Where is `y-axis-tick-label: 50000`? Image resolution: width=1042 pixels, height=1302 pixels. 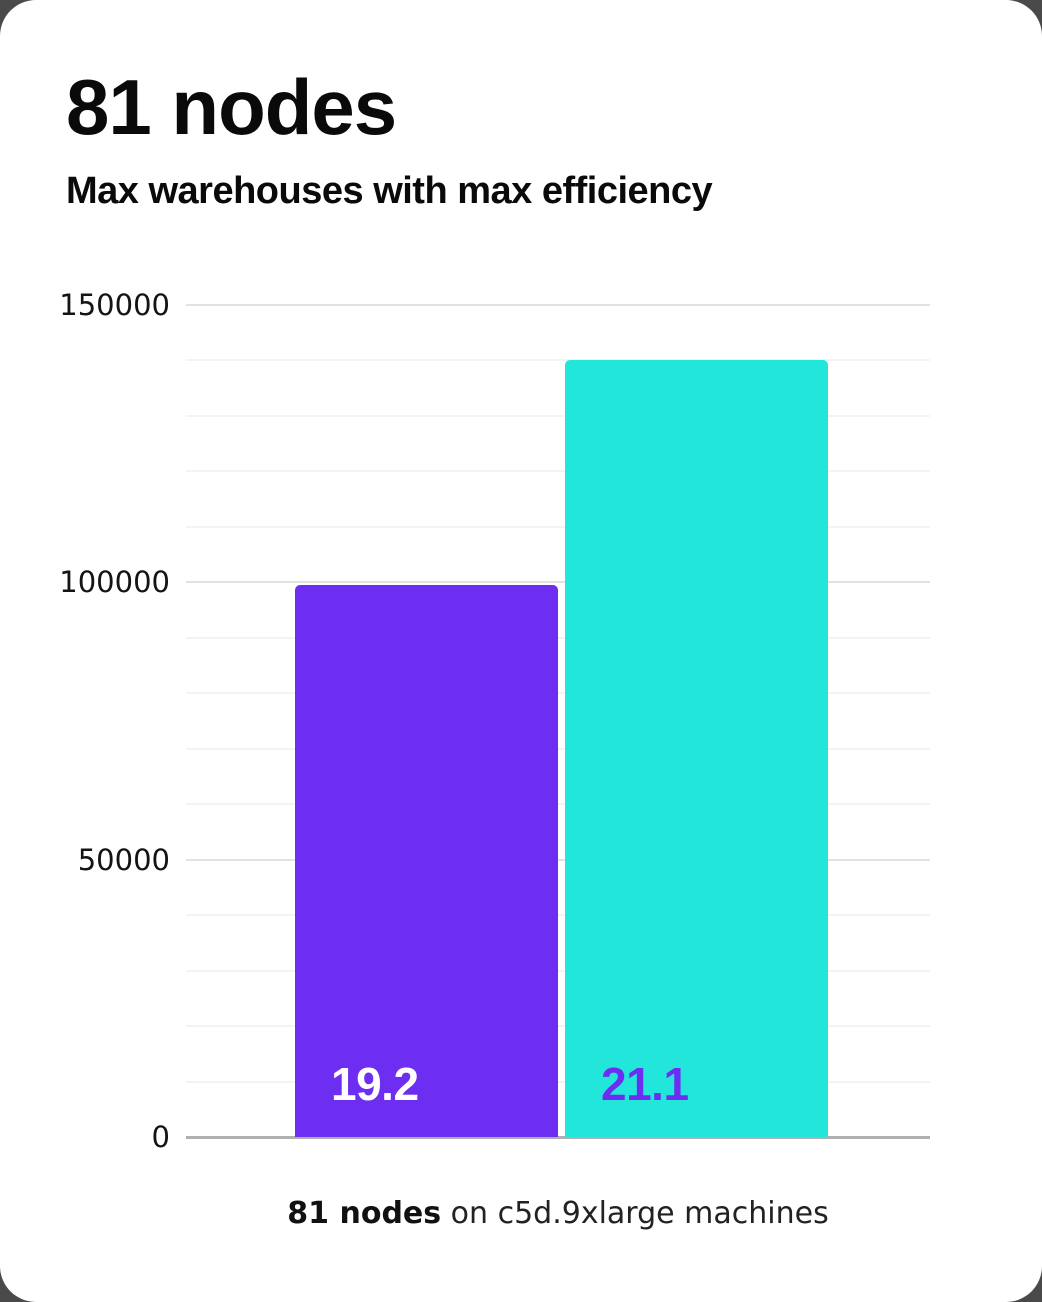
y-axis-tick-label: 50000 is located at coordinates (123, 859).